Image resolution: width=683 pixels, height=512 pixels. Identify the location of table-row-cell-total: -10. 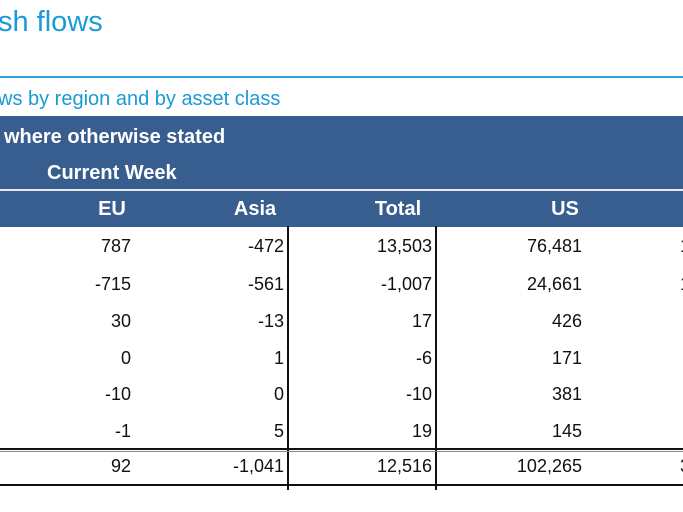
(418, 394).